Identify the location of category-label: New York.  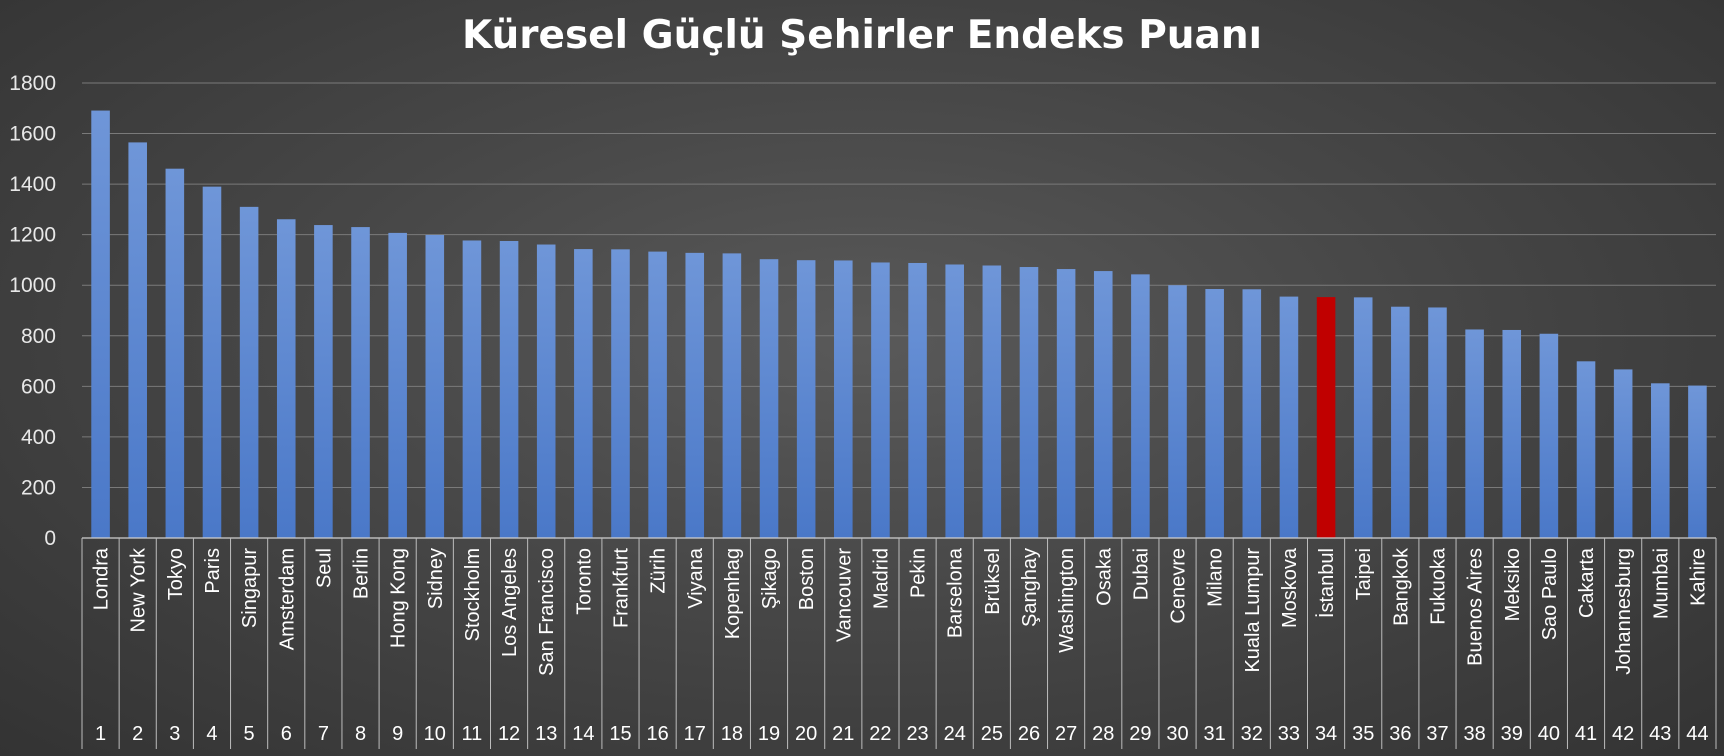
(139, 589).